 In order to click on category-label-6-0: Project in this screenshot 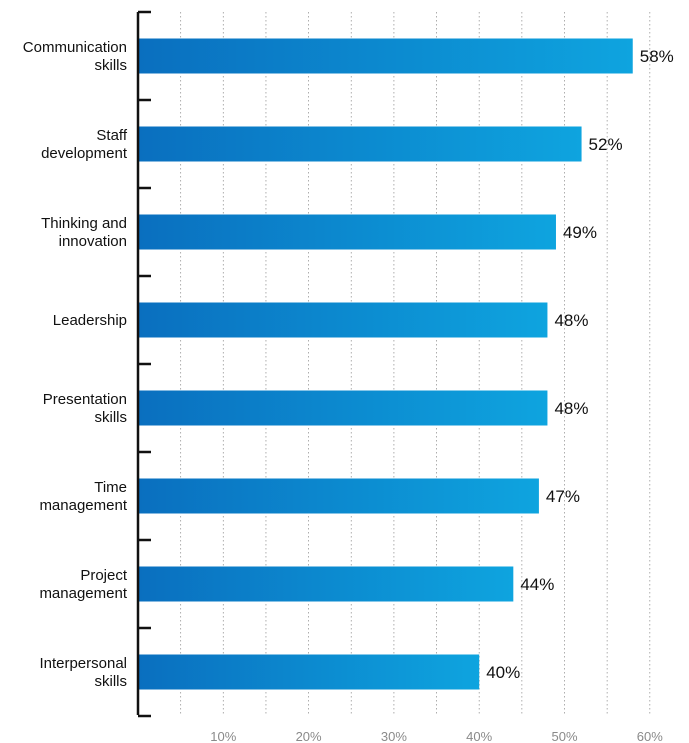, I will do `click(104, 575)`.